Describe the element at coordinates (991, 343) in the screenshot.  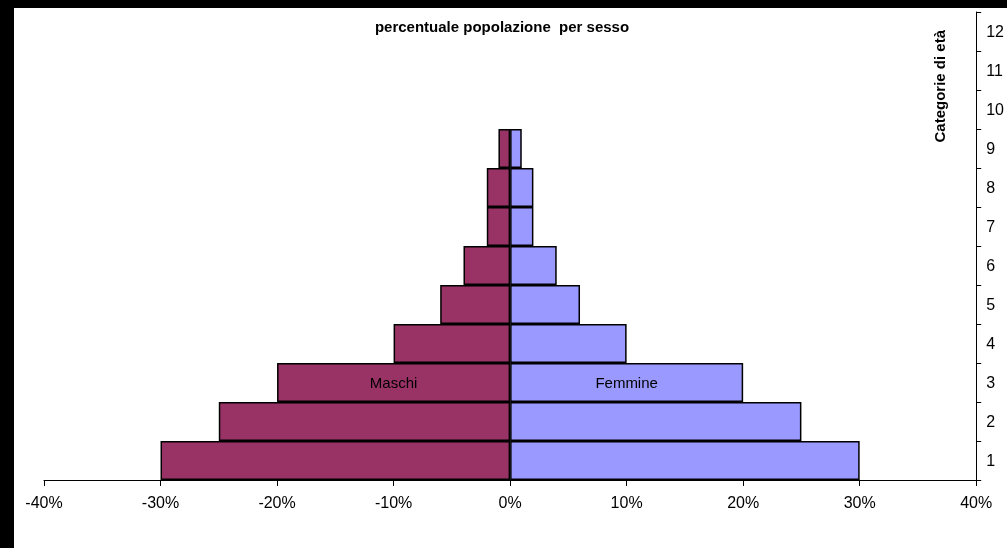
I see `y-tick-label: 4` at that location.